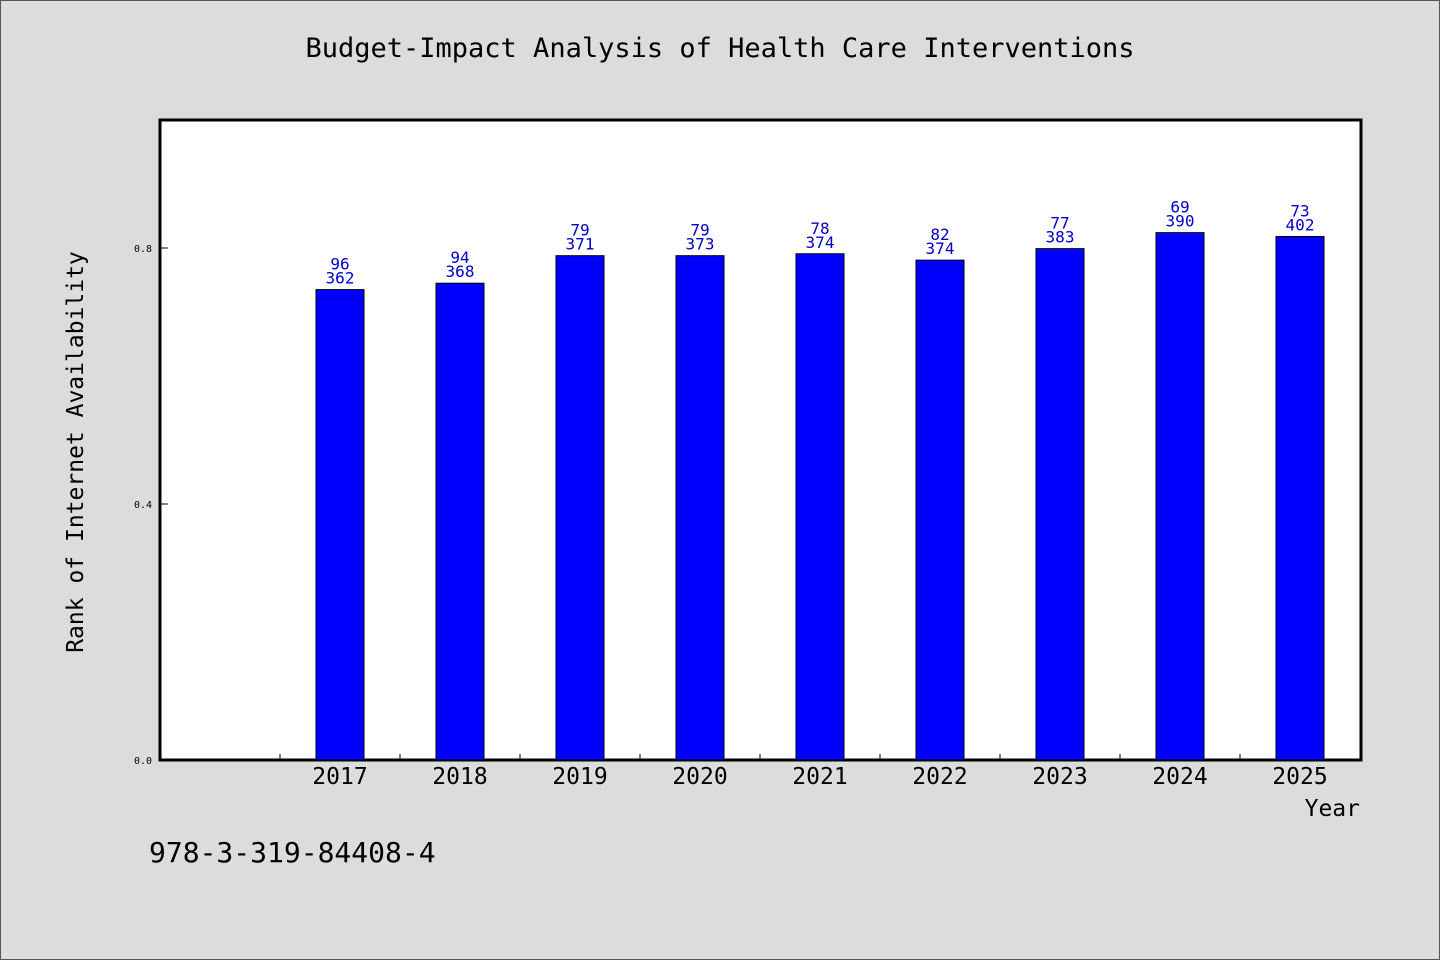  Describe the element at coordinates (819, 777) in the screenshot. I see `x-tick-label: 2021` at that location.